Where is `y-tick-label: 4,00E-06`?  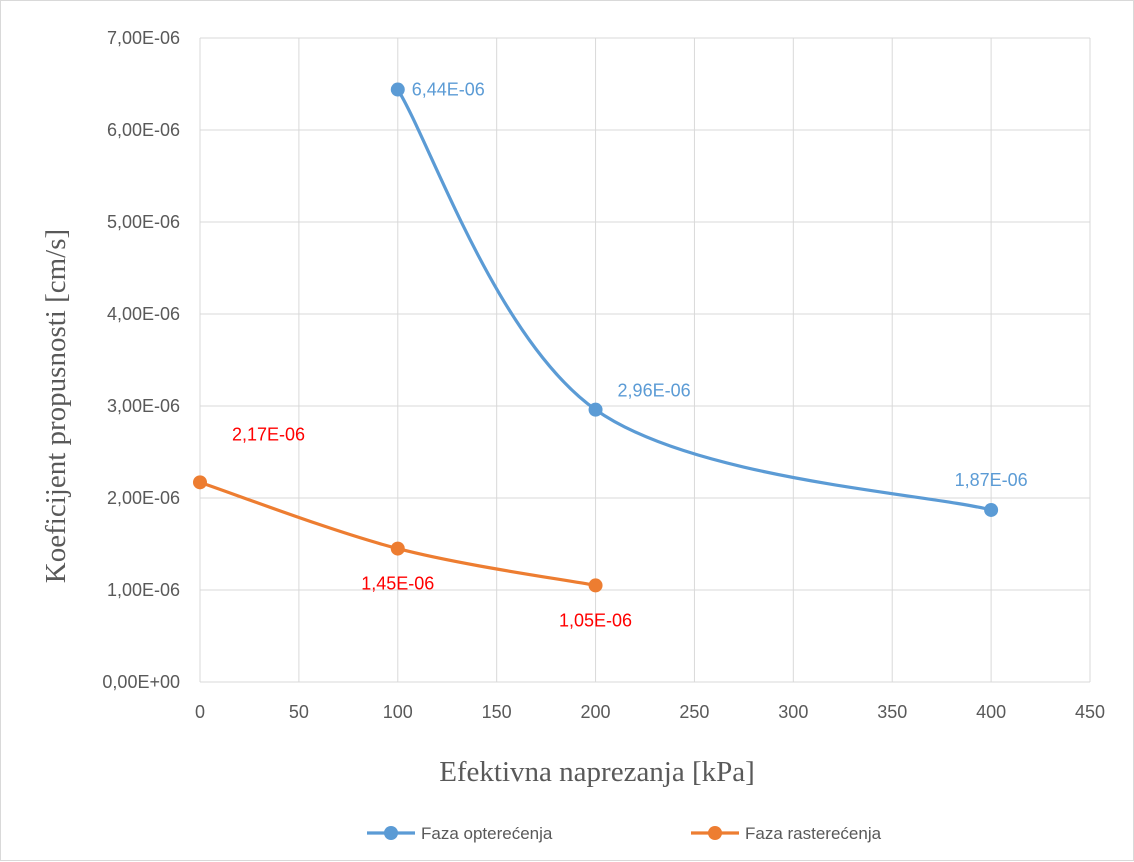 y-tick-label: 4,00E-06 is located at coordinates (143, 314).